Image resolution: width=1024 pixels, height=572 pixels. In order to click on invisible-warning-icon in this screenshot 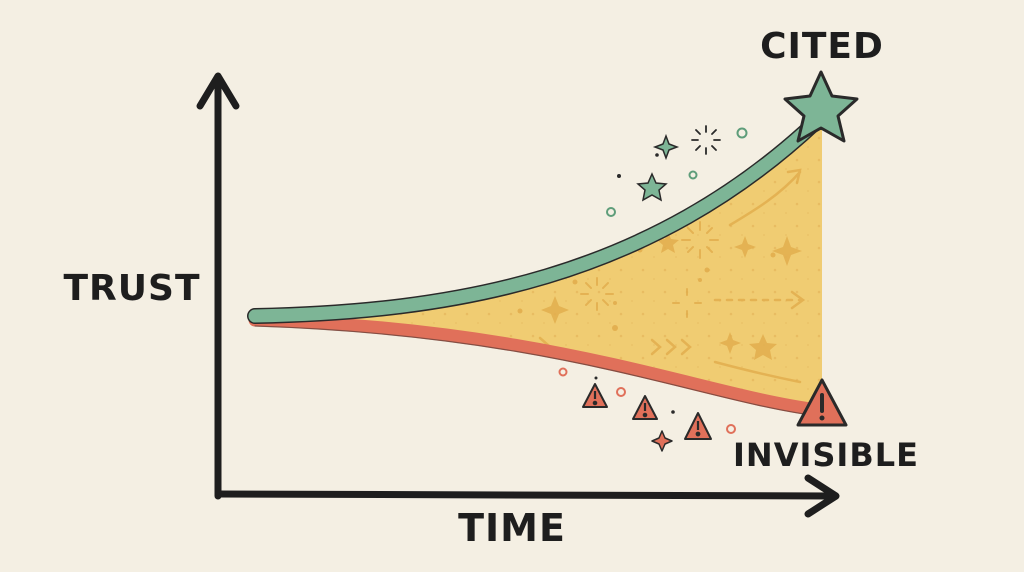, I will do `click(822, 402)`.